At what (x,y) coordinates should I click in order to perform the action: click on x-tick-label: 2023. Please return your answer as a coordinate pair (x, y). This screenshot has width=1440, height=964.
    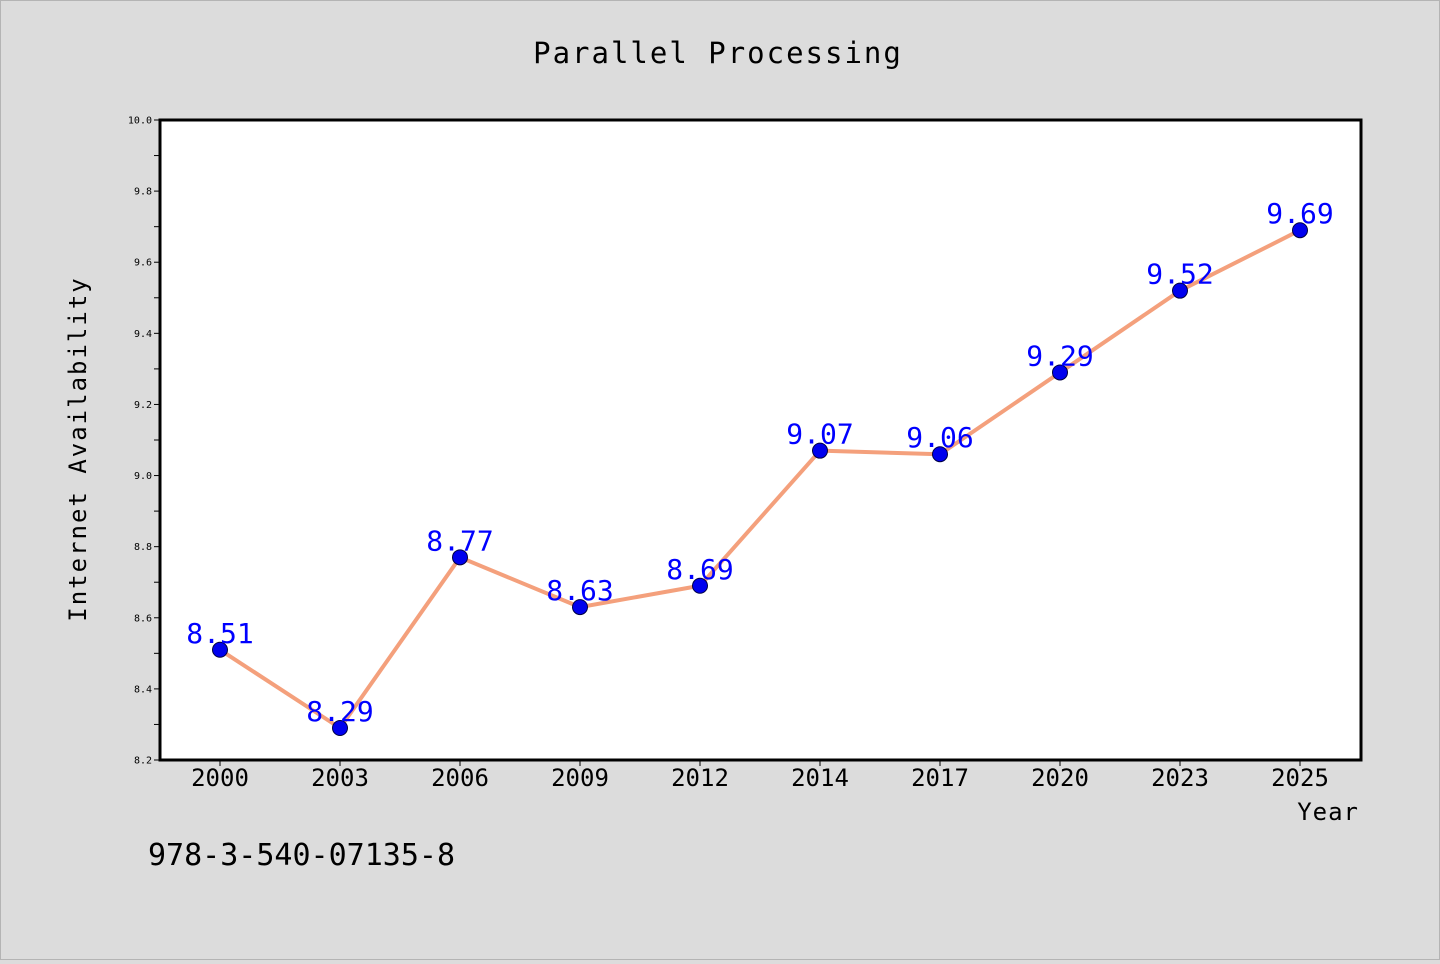
    Looking at the image, I should click on (1180, 778).